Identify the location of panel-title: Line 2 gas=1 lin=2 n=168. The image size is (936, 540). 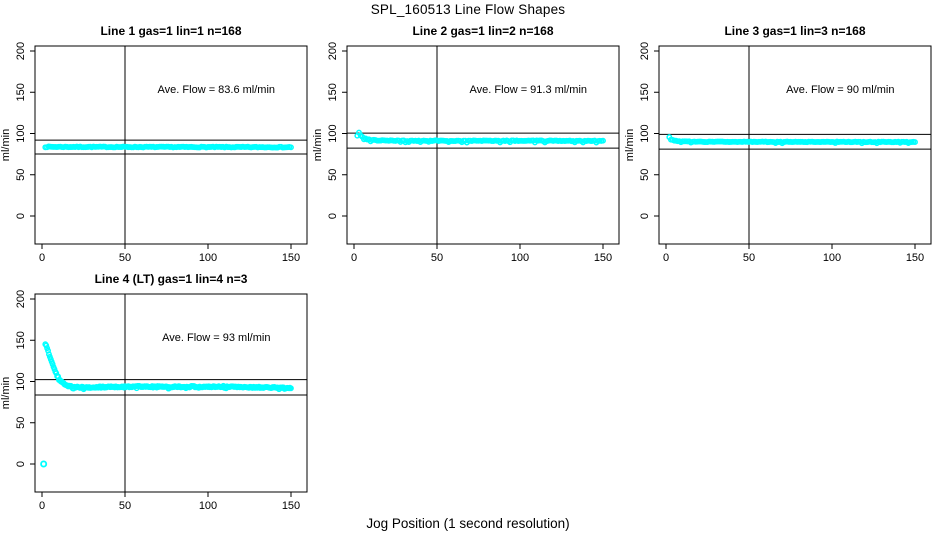
(482, 31).